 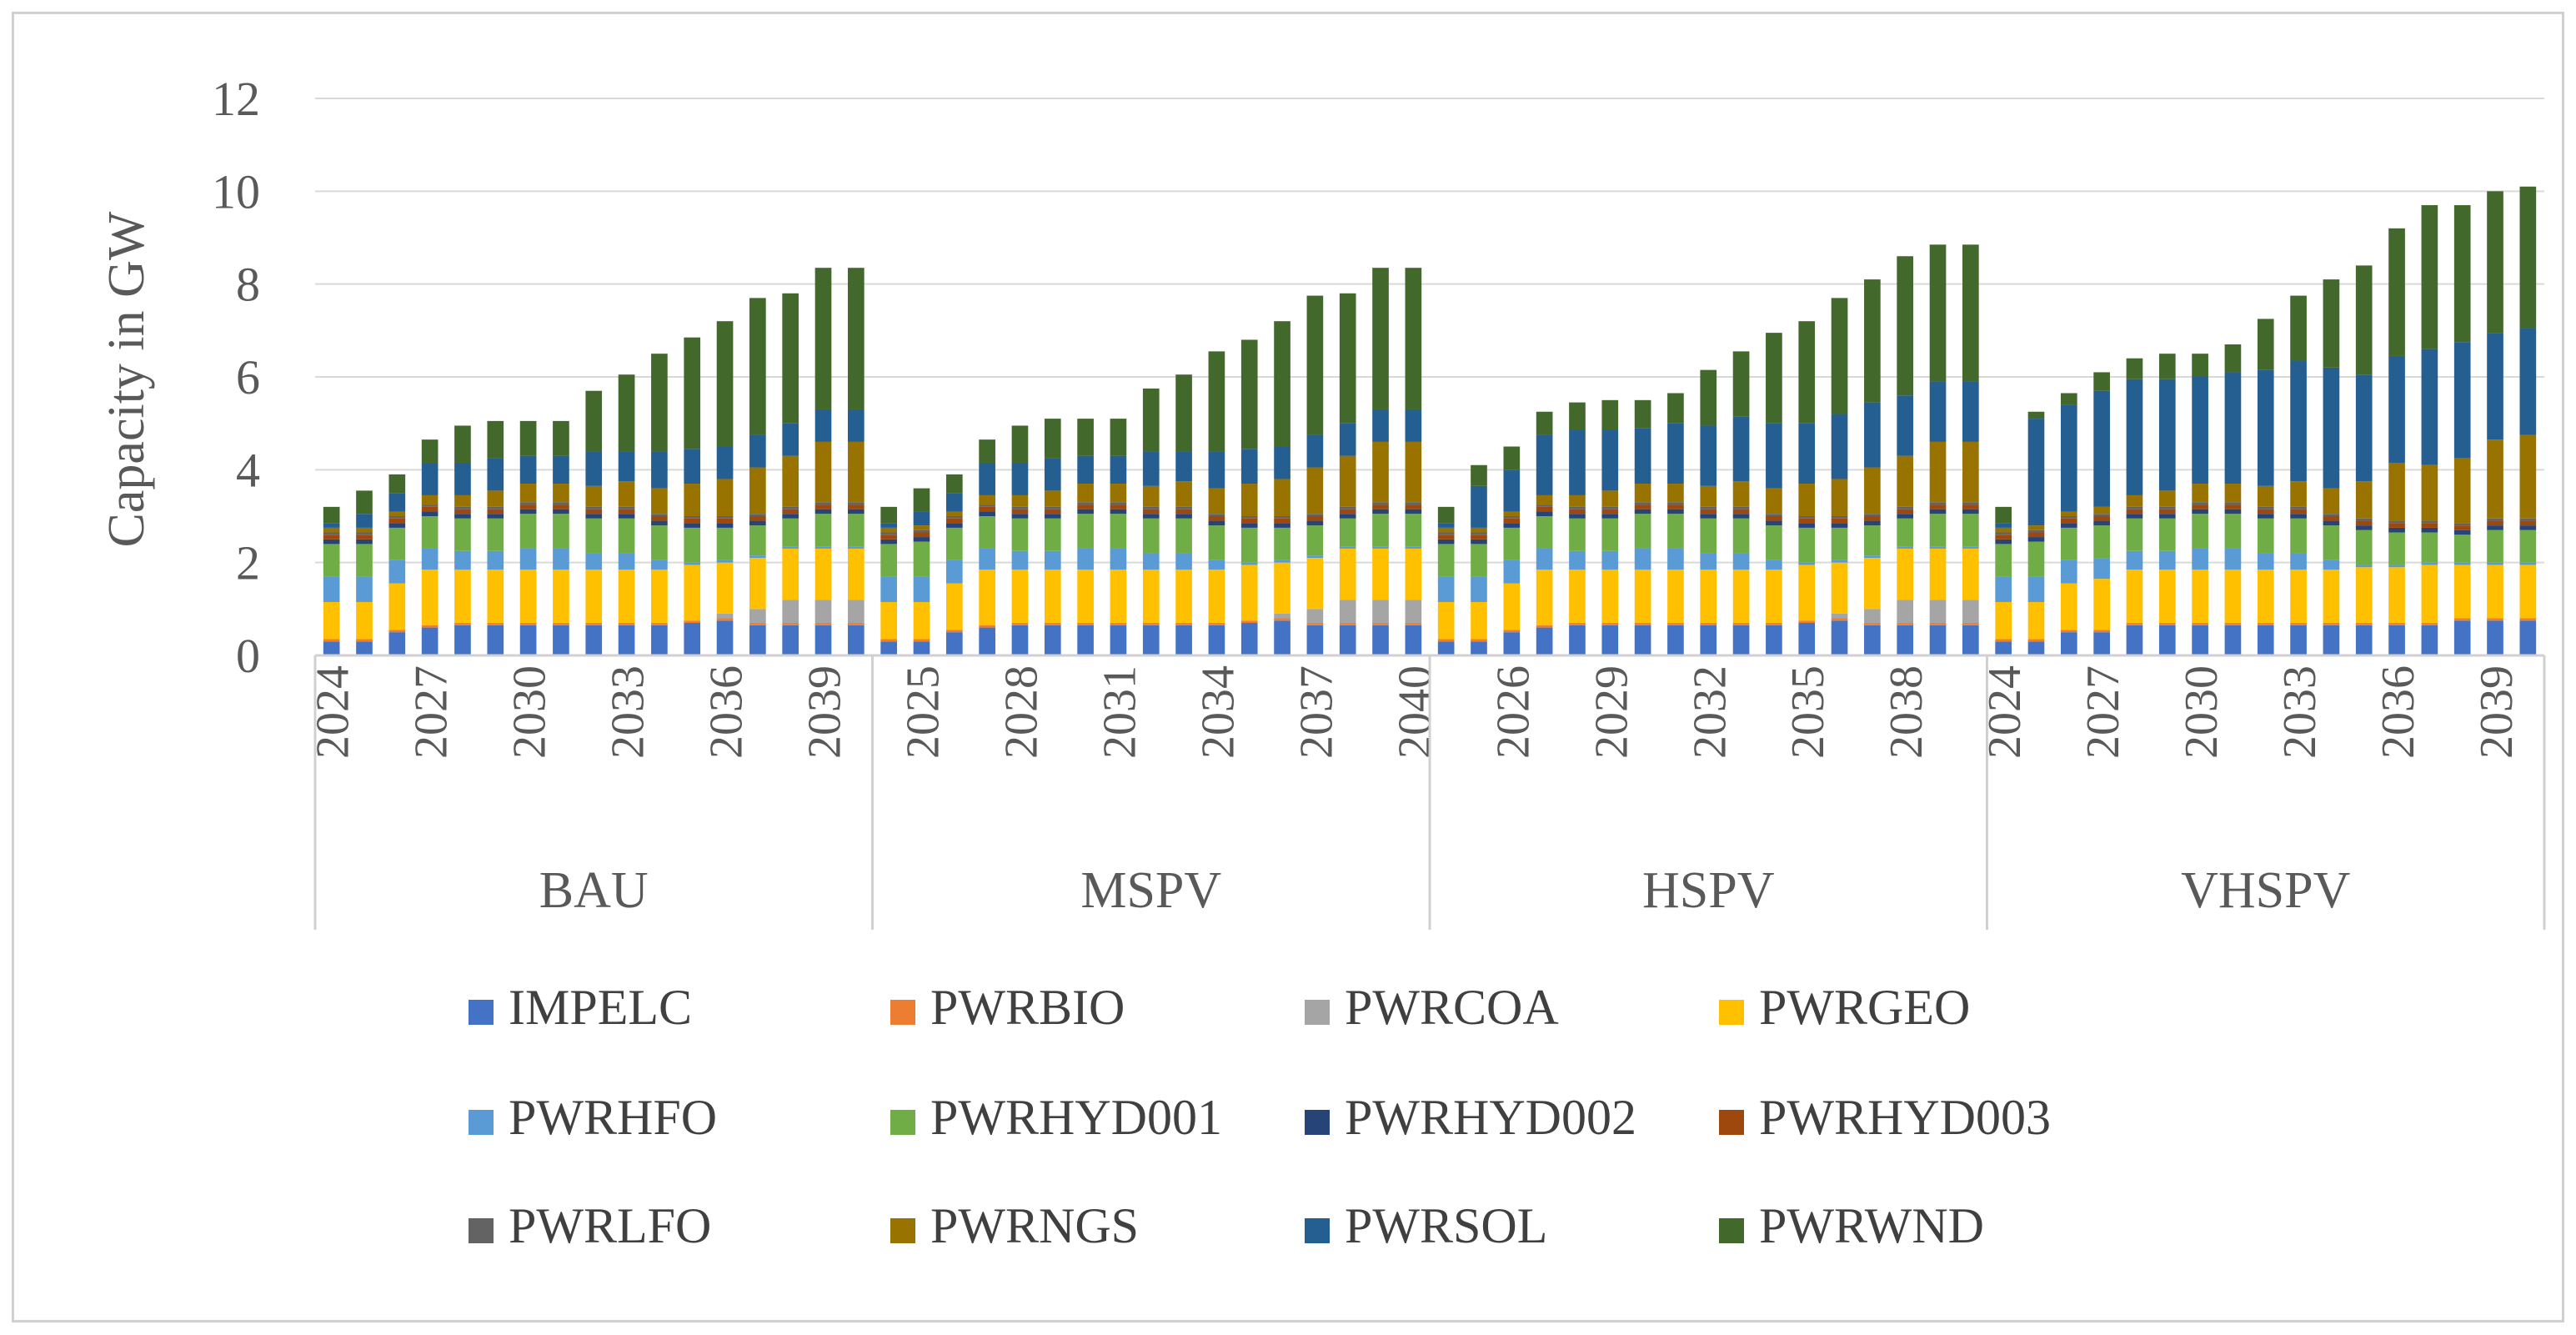 What do you see at coordinates (1315, 616) in the screenshot?
I see `bar-segment-pwrcoa` at bounding box center [1315, 616].